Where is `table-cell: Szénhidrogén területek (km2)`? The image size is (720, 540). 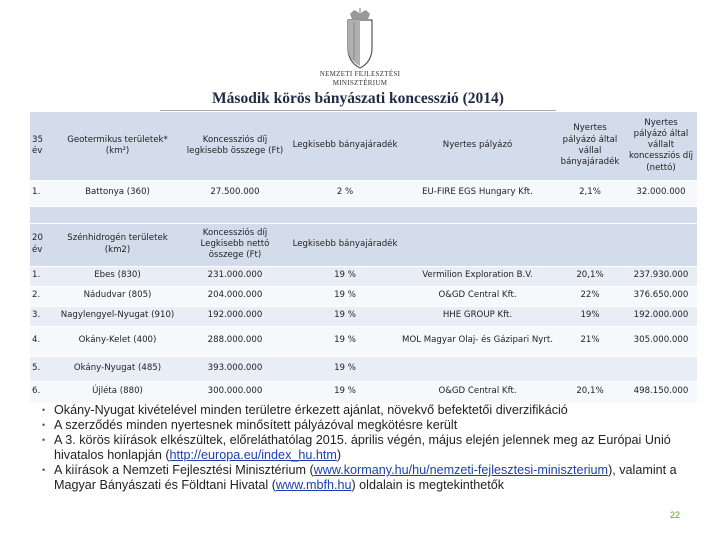
table-cell: Szénhidrogén területek (km2) is located at coordinates (117, 244).